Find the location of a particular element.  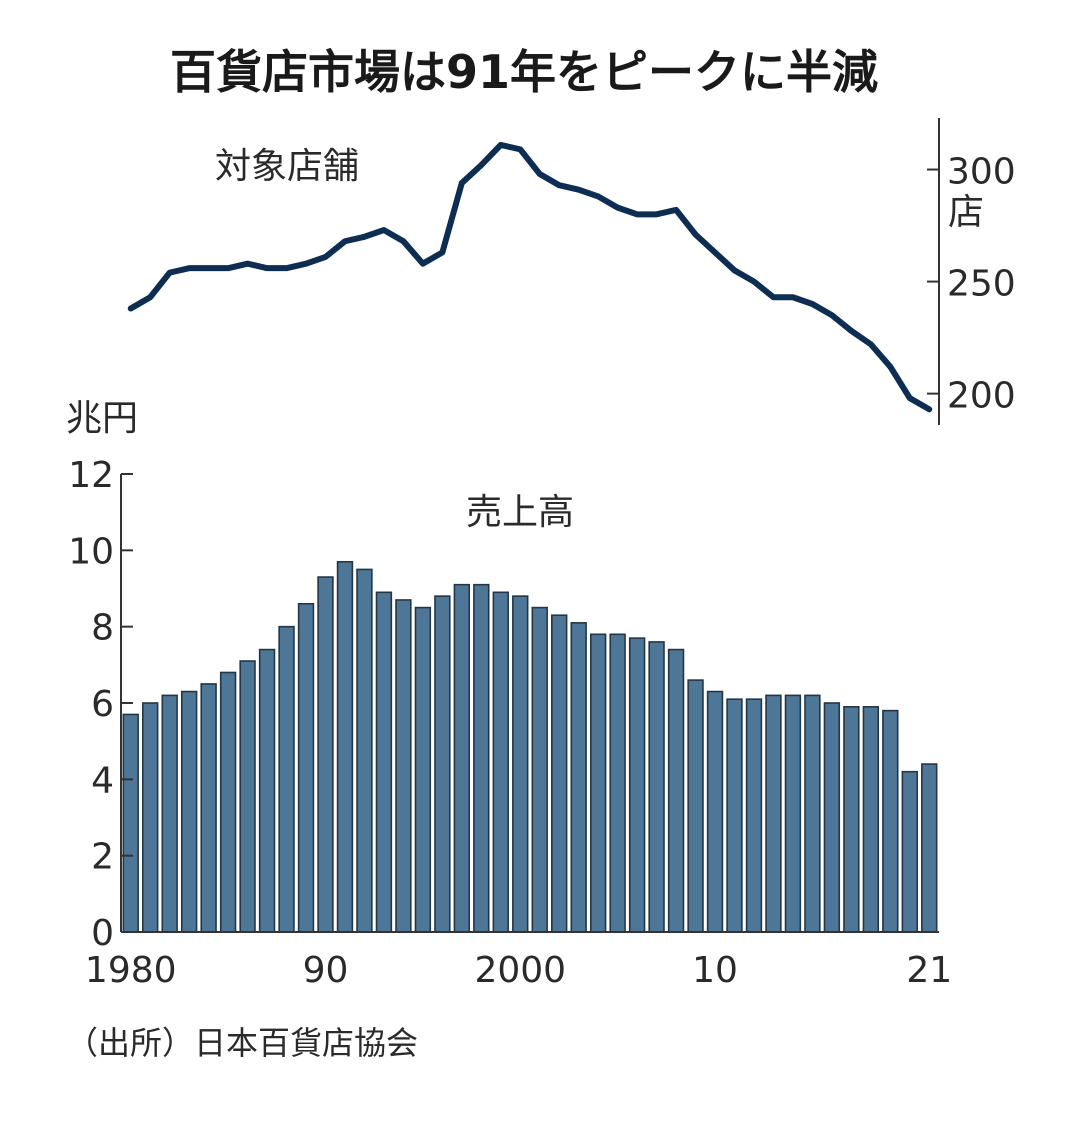

sales-bar-1988 is located at coordinates (286, 779).